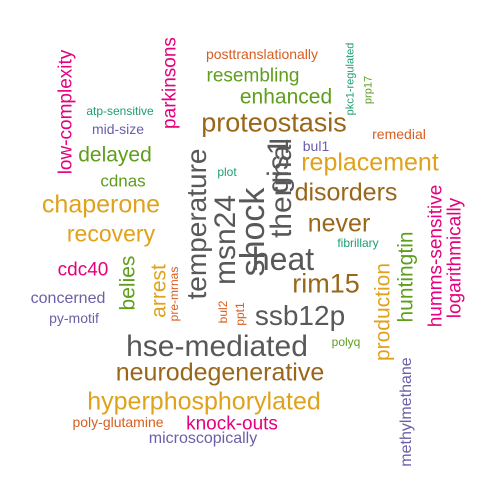 The width and height of the screenshot is (500, 500). Describe the element at coordinates (120, 111) in the screenshot. I see `word-atp-sensitive: atp-sensitive` at that location.